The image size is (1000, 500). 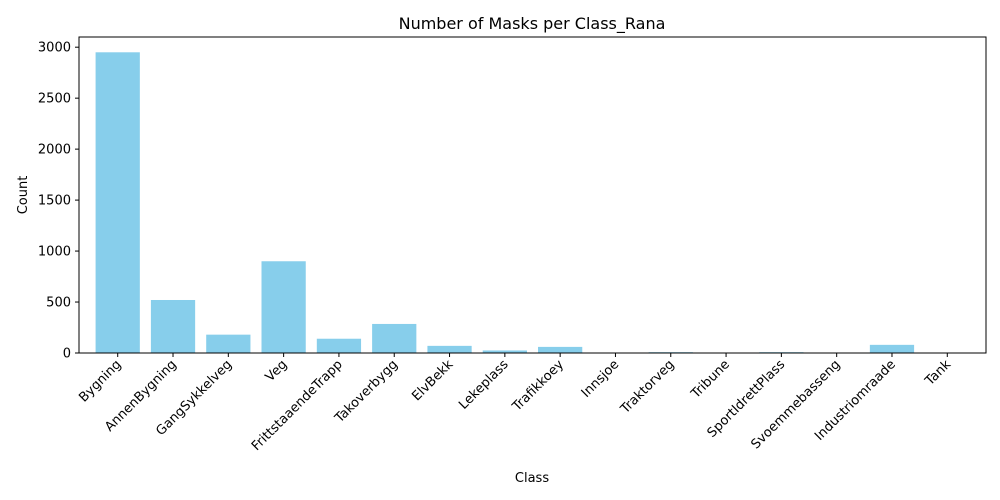 I want to click on bar-bygning, so click(x=117, y=203).